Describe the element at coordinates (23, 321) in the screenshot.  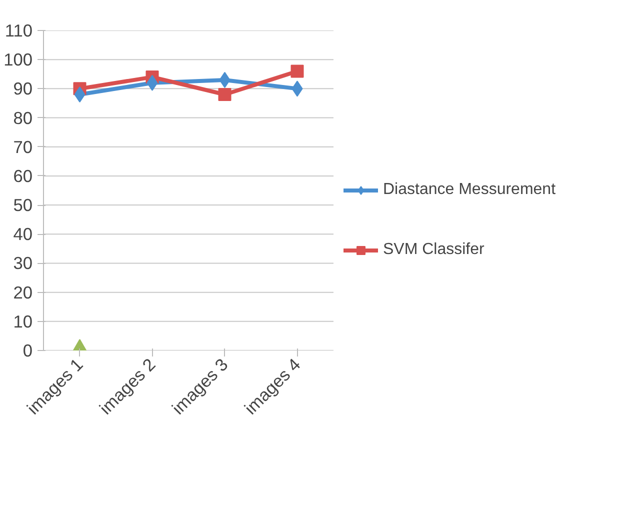
I see `y-tick-label: 10` at that location.